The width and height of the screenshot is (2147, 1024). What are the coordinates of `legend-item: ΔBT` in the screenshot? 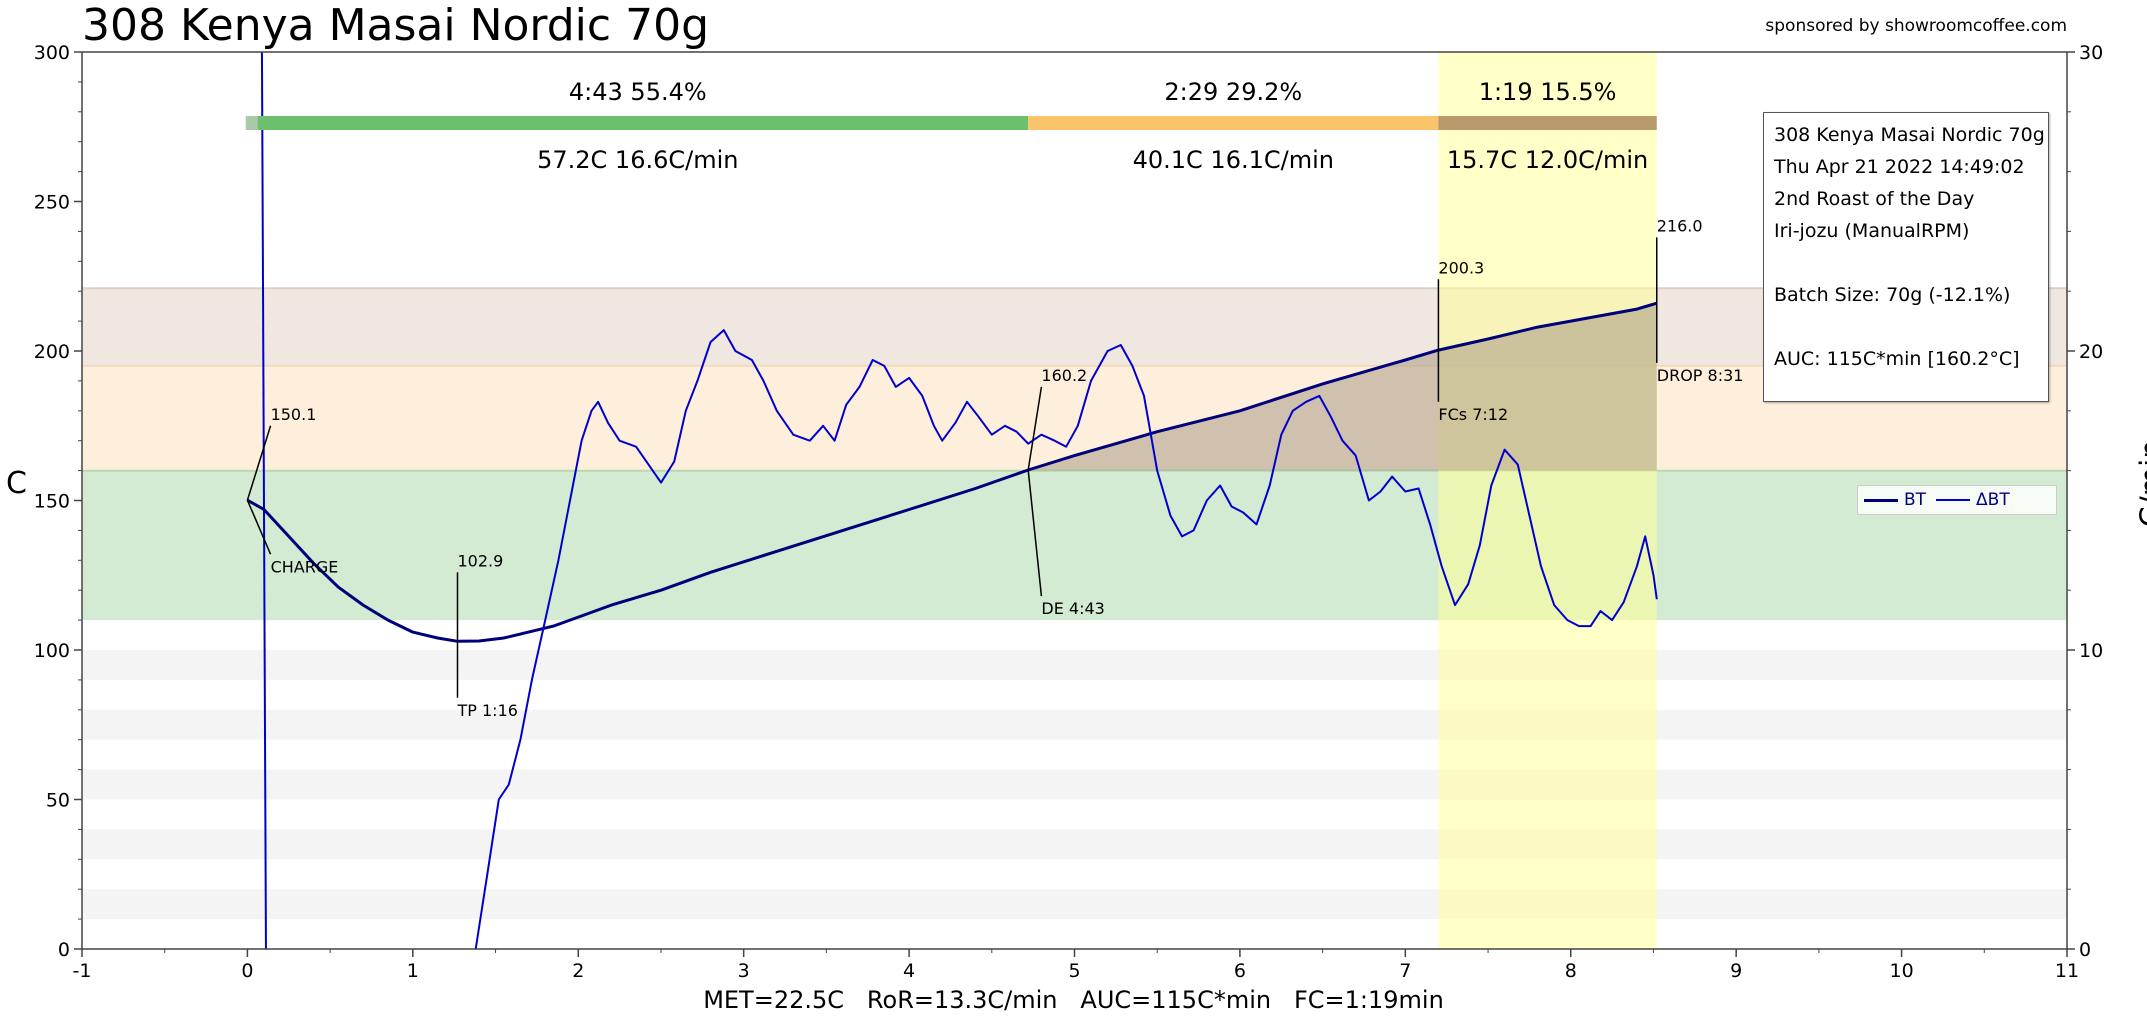 It's located at (1973, 500).